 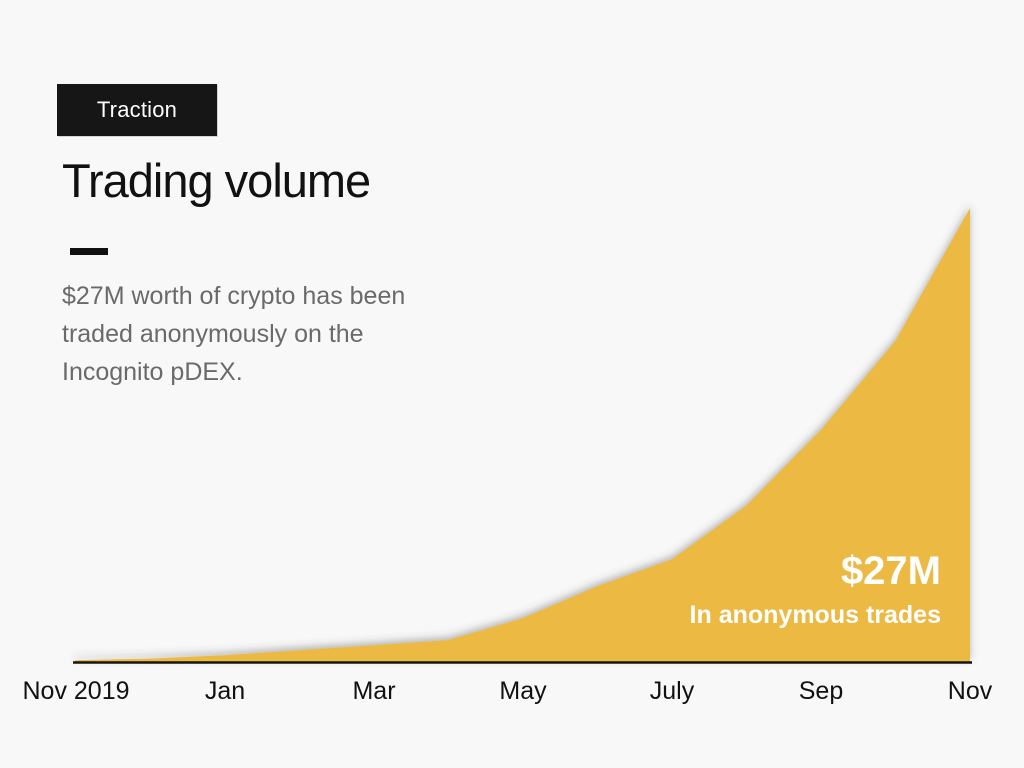 I want to click on x-tick-label: Nov 2019, so click(x=76, y=691).